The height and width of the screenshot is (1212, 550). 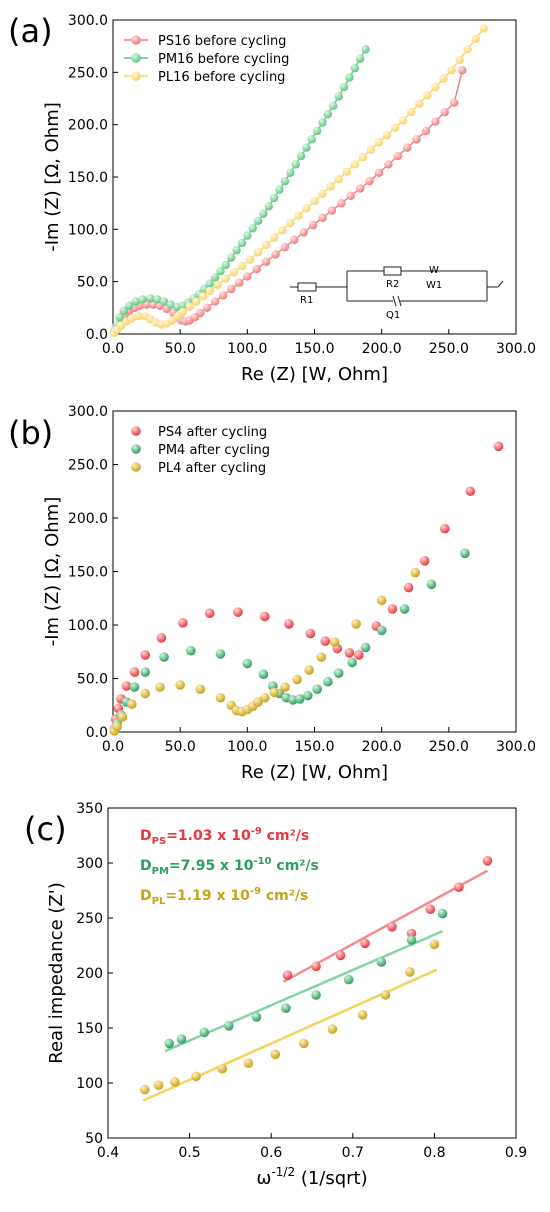 I want to click on label-r1: R1, so click(x=306, y=300).